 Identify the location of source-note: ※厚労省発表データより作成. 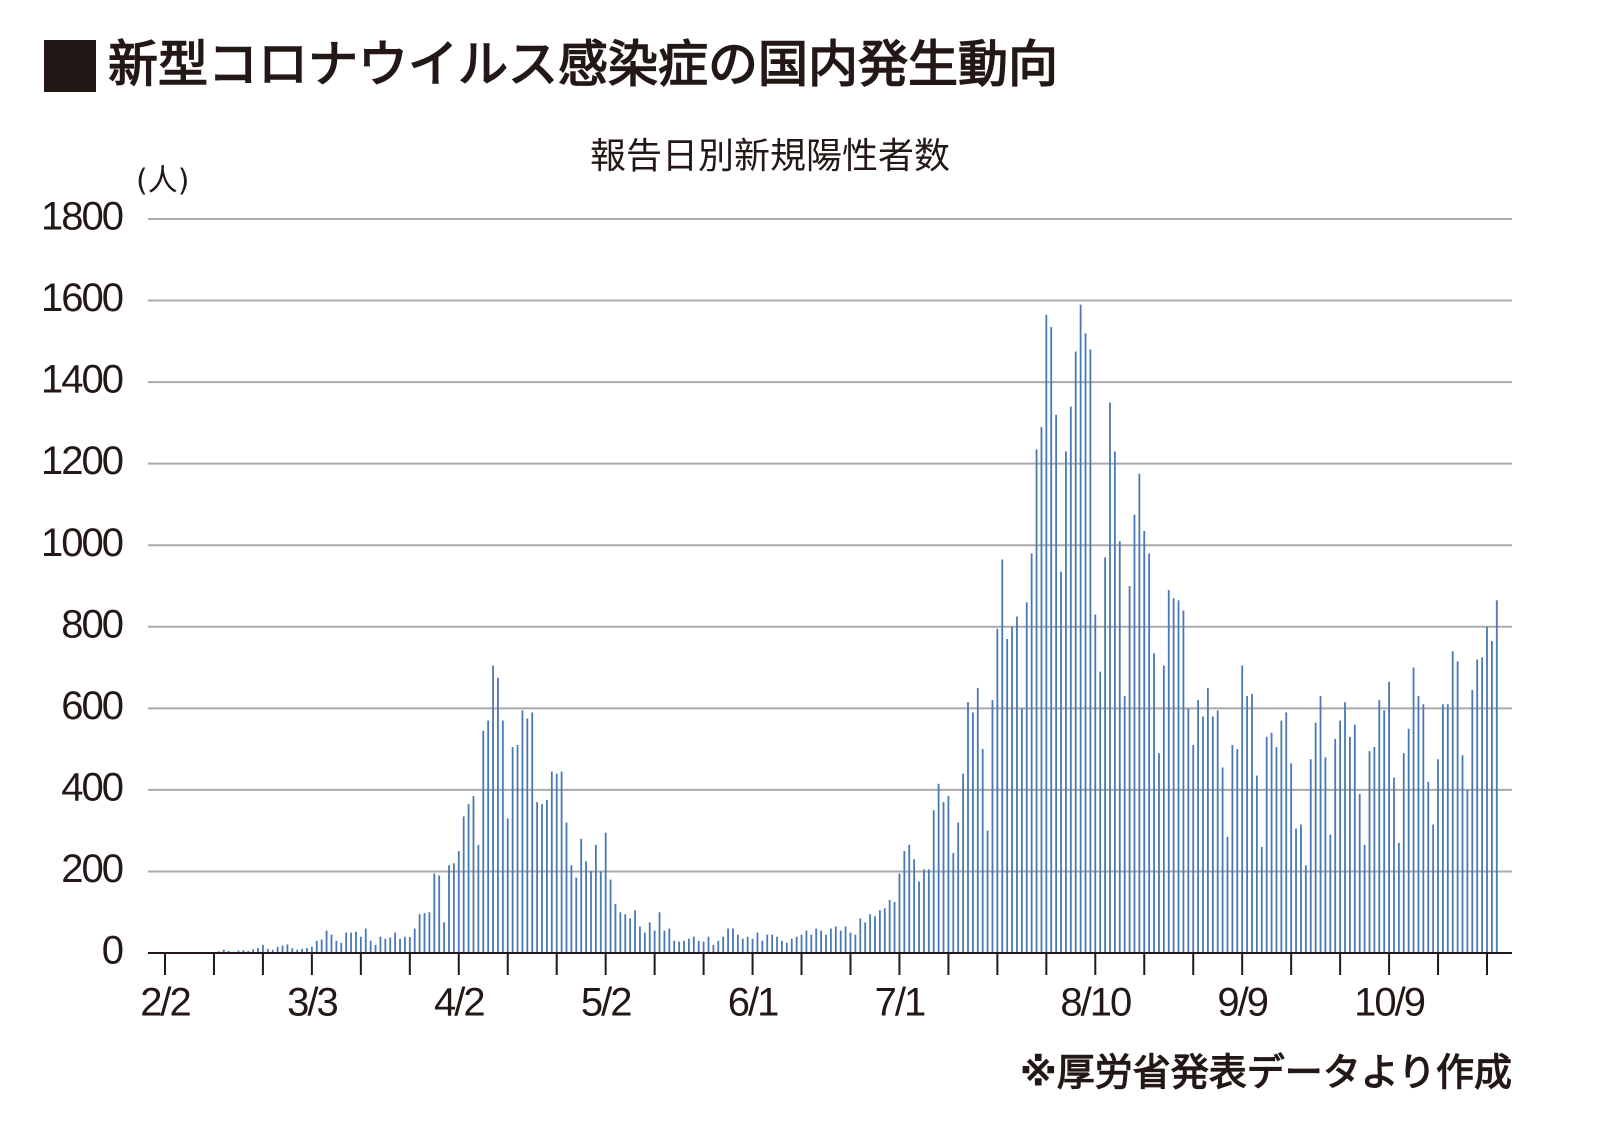
(1266, 1073).